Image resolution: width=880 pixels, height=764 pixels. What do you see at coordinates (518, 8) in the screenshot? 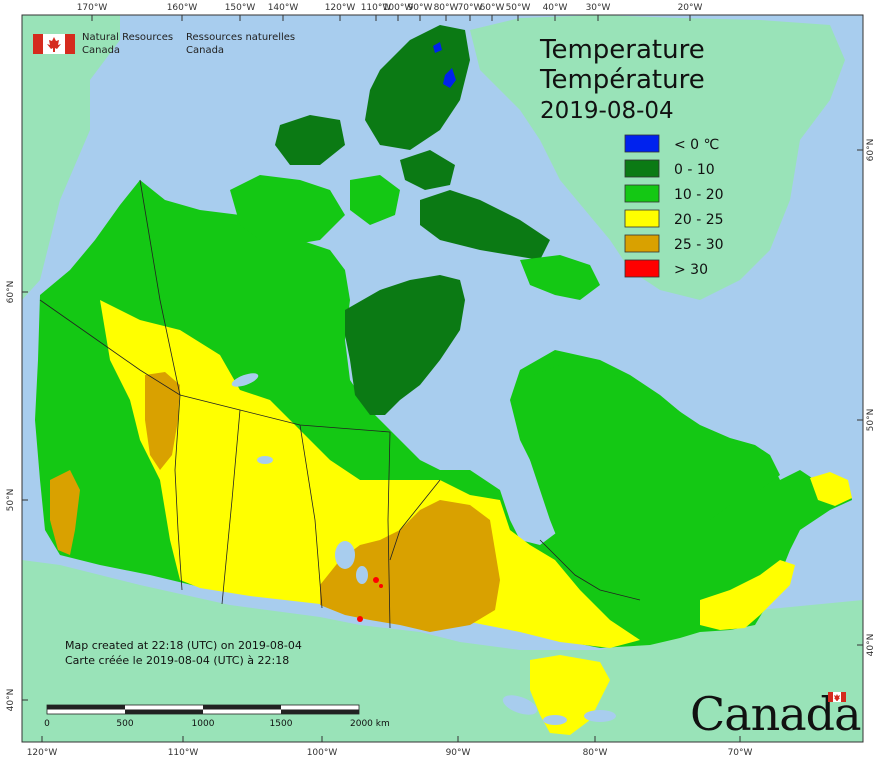
I see `top-tick-label: 50°W` at bounding box center [518, 8].